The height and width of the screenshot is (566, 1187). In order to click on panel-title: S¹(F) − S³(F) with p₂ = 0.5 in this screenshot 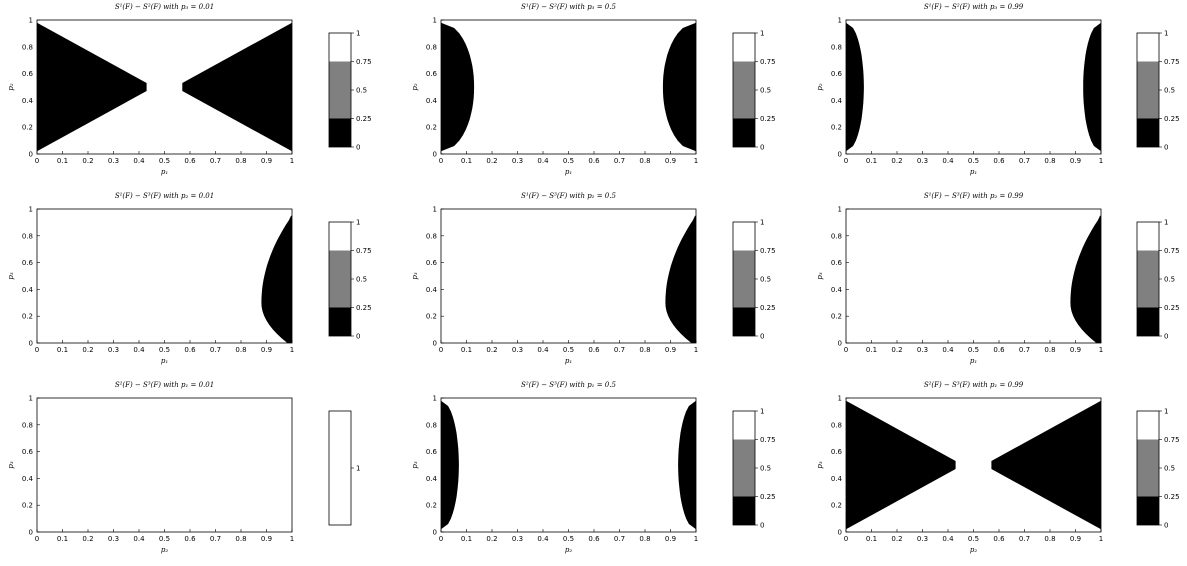, I will do `click(568, 196)`.